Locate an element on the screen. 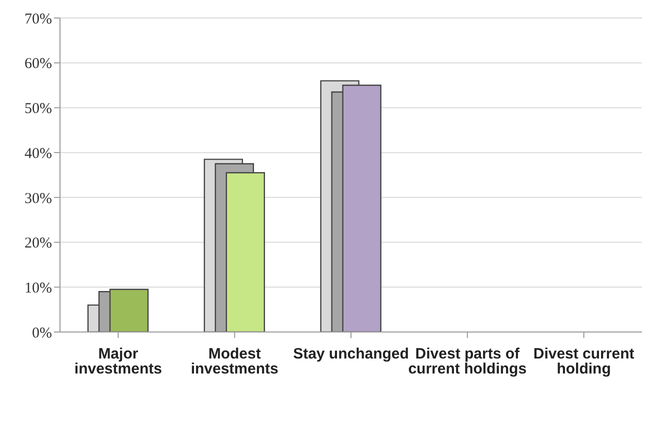 This screenshot has height=430, width=660. x-tick-label: Modest investments is located at coordinates (234, 362).